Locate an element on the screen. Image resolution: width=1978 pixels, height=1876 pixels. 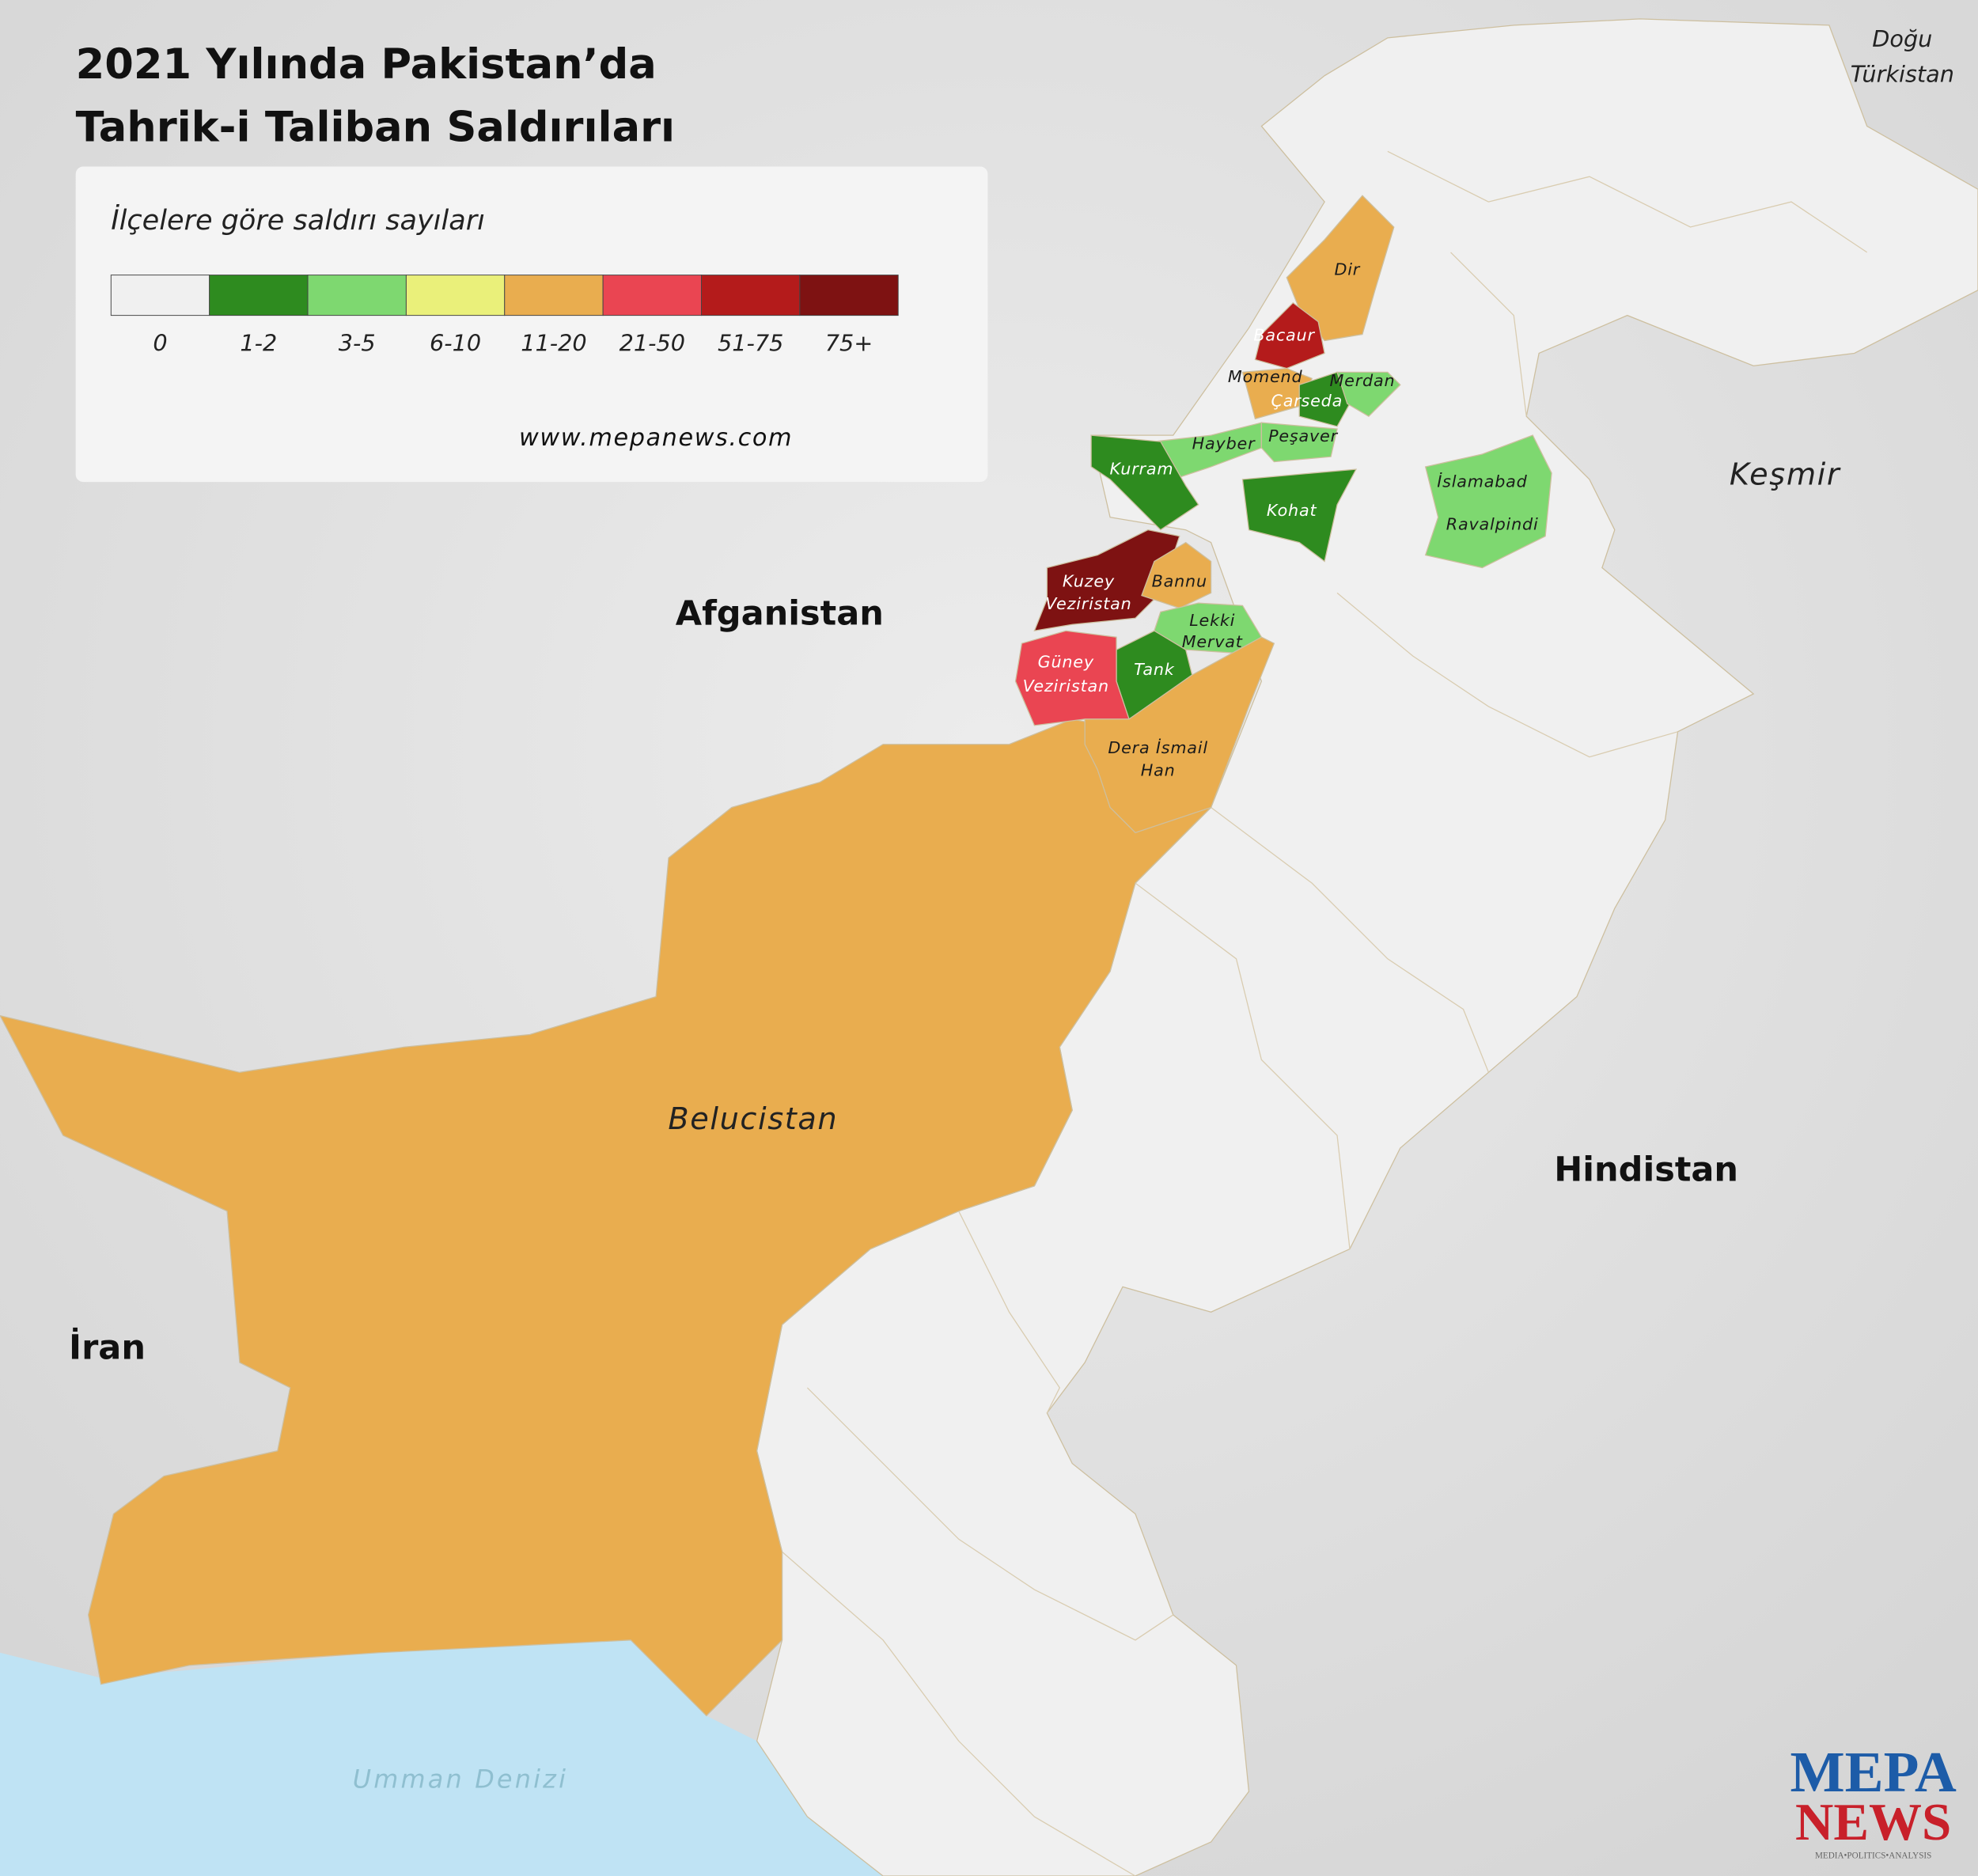
district-label: Kohat is located at coordinates (1292, 510).